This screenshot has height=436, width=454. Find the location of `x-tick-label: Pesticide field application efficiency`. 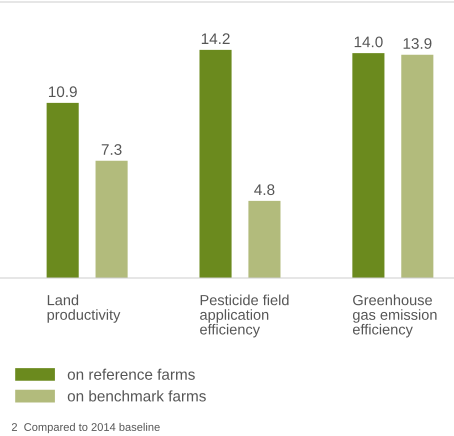

x-tick-label: Pesticide field application efficiency is located at coordinates (244, 316).